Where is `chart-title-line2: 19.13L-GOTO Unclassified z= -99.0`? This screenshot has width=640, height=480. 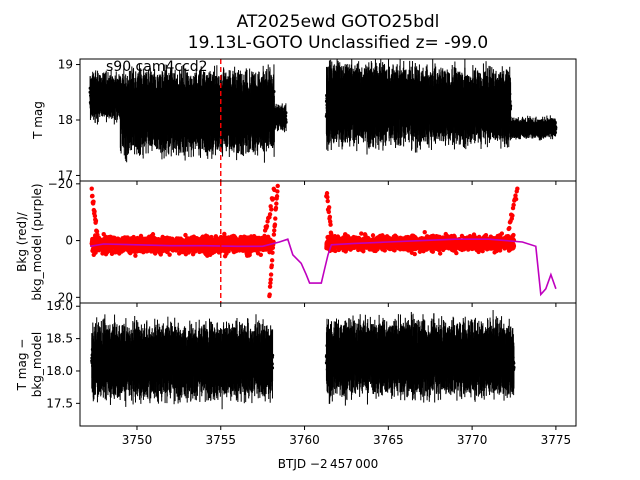
chart-title-line2: 19.13L-GOTO Unclassified z= -99.0 is located at coordinates (338, 43).